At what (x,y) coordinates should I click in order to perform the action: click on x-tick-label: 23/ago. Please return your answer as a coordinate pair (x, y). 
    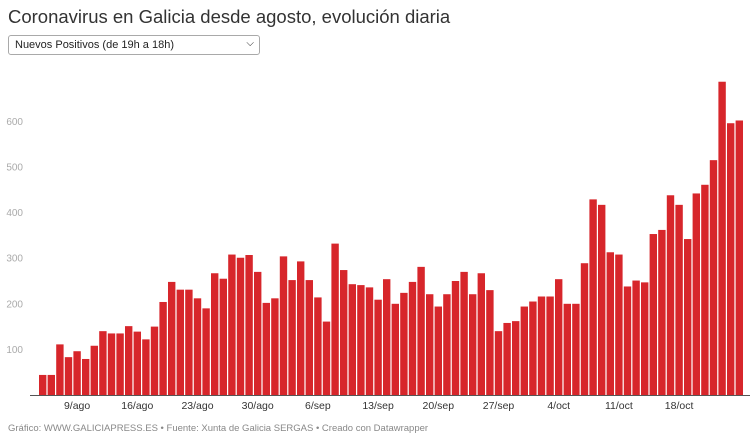
    Looking at the image, I should click on (197, 406).